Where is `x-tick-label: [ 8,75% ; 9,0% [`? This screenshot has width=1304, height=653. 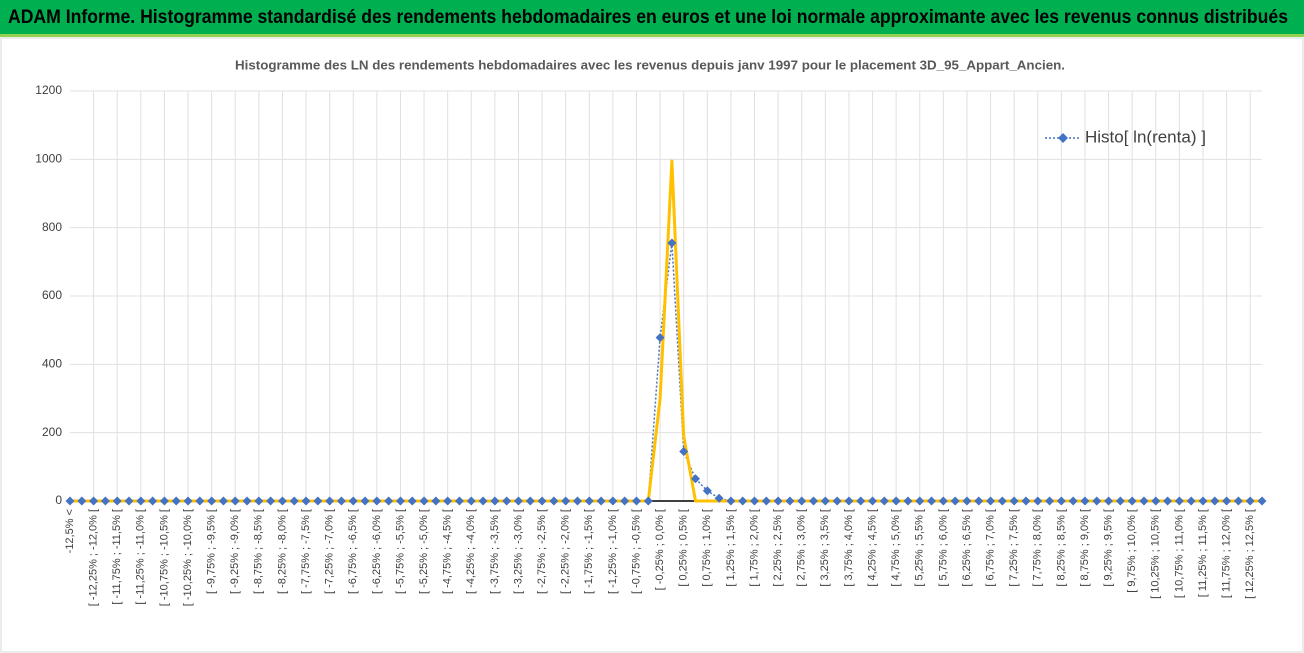
x-tick-label: [ 8,75% ; 9,0% [ is located at coordinates (1085, 548).